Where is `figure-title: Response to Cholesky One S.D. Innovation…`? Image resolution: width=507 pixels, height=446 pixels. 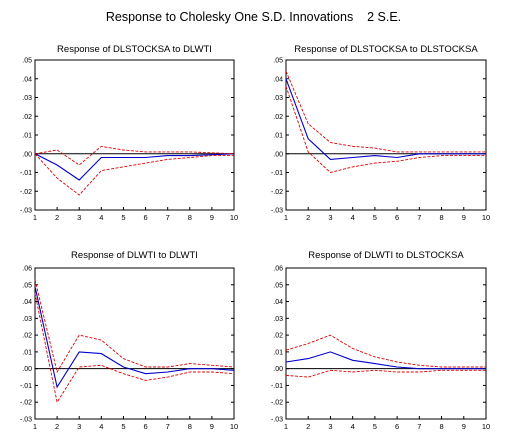 figure-title: Response to Cholesky One S.D. Innovation… is located at coordinates (253, 17).